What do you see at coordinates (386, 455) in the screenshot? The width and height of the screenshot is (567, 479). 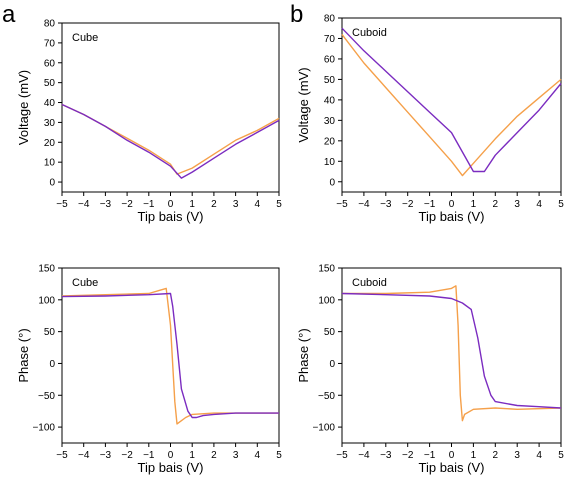 I see `chart-4-x-tick-label: −3` at bounding box center [386, 455].